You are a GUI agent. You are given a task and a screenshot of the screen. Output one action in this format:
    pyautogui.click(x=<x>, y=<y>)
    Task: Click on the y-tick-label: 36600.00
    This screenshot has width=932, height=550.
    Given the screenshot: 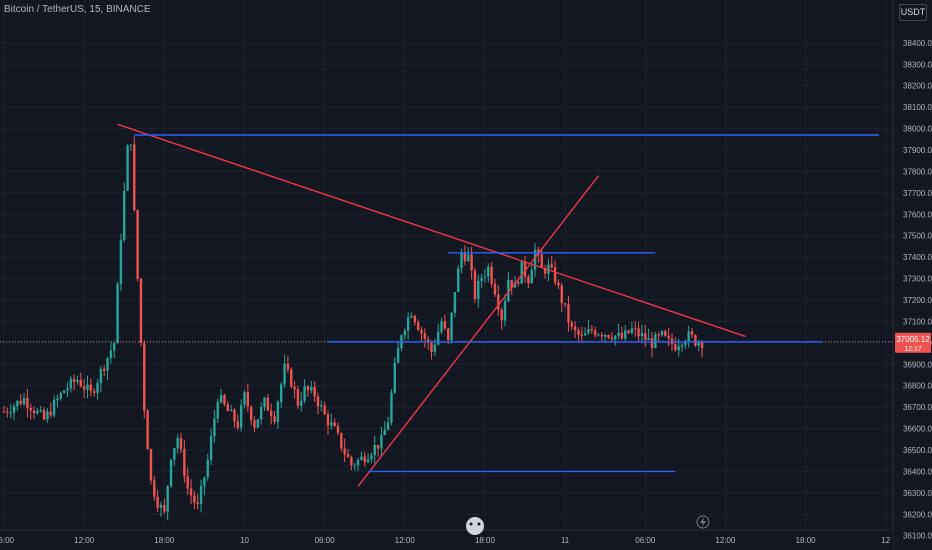 What is the action you would take?
    pyautogui.click(x=917, y=429)
    